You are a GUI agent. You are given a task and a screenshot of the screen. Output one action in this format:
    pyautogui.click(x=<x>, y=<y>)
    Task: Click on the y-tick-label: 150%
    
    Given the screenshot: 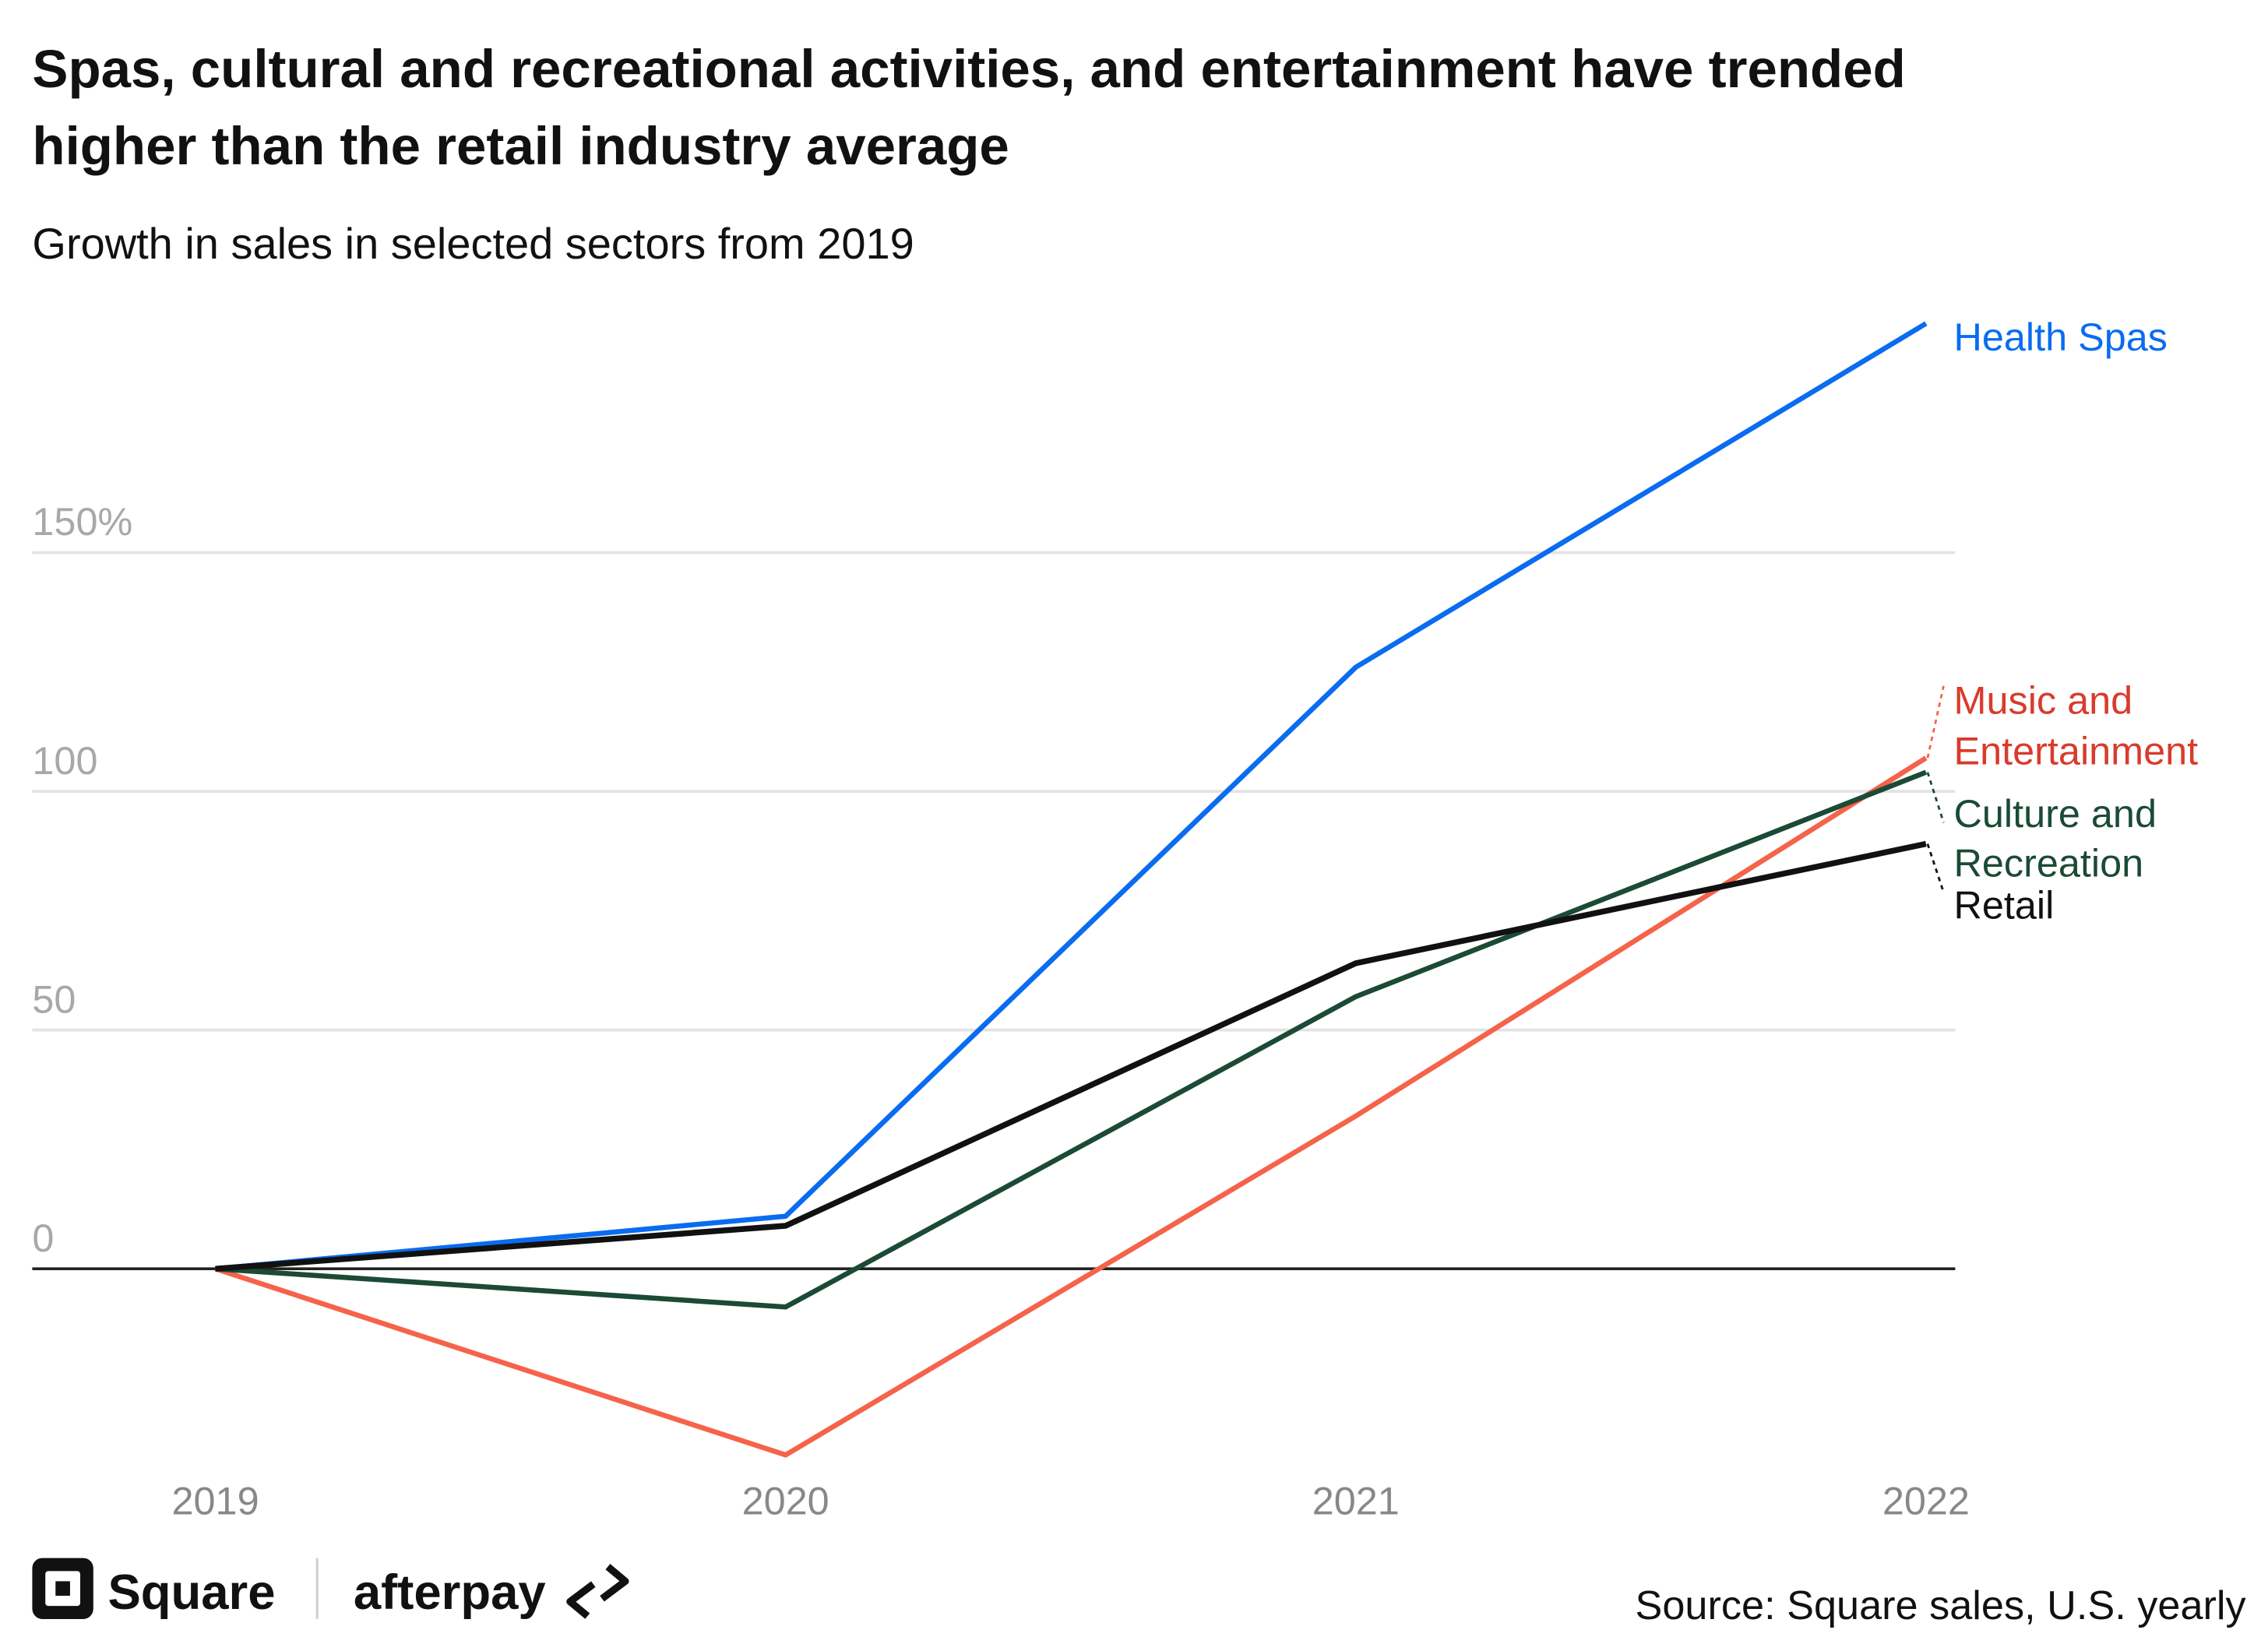 What is the action you would take?
    pyautogui.click(x=82, y=522)
    